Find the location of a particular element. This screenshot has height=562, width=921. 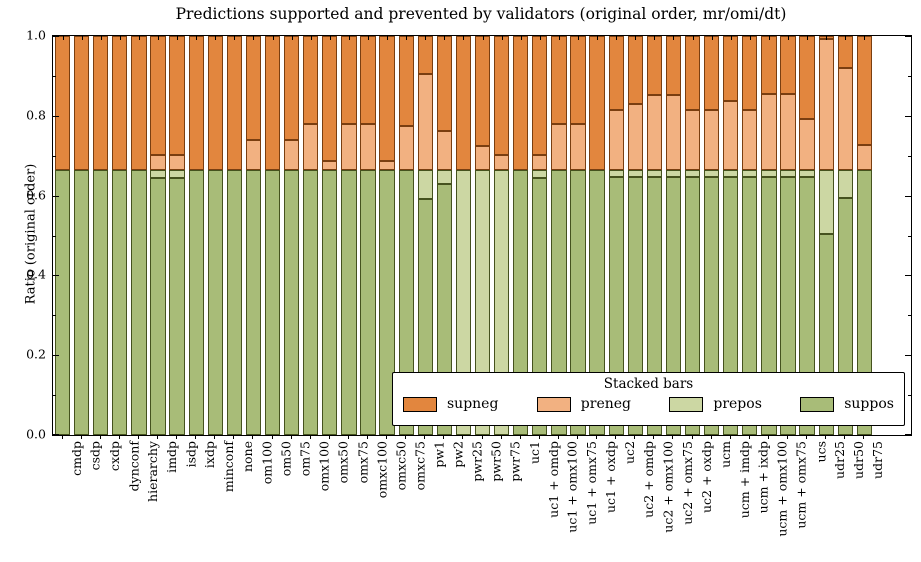

bar-segment-prepos-pwr50 is located at coordinates (482, 302).